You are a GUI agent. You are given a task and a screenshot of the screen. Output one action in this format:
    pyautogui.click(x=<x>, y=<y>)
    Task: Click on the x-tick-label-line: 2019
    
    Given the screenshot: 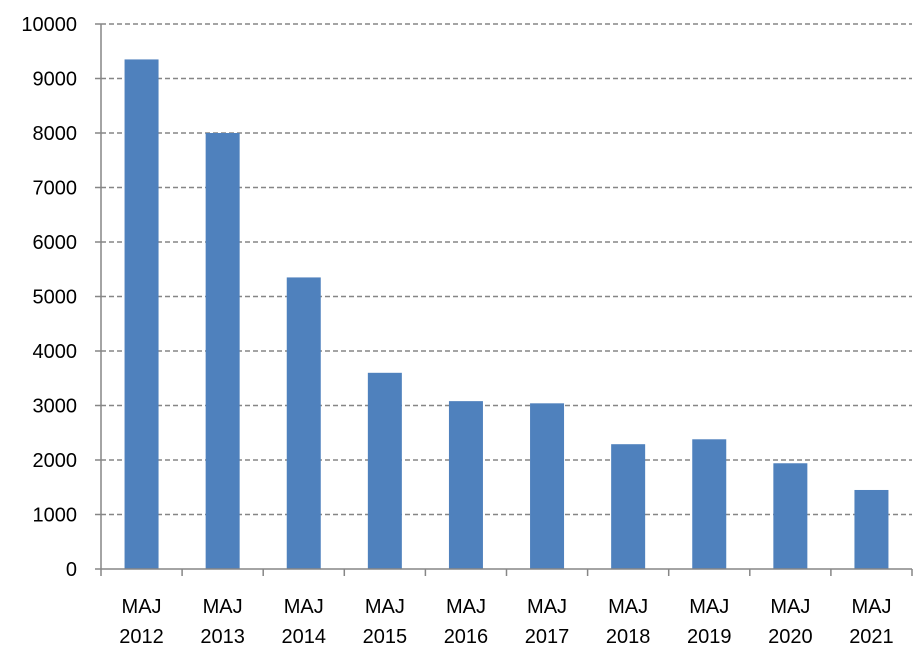 What is the action you would take?
    pyautogui.click(x=709, y=635)
    